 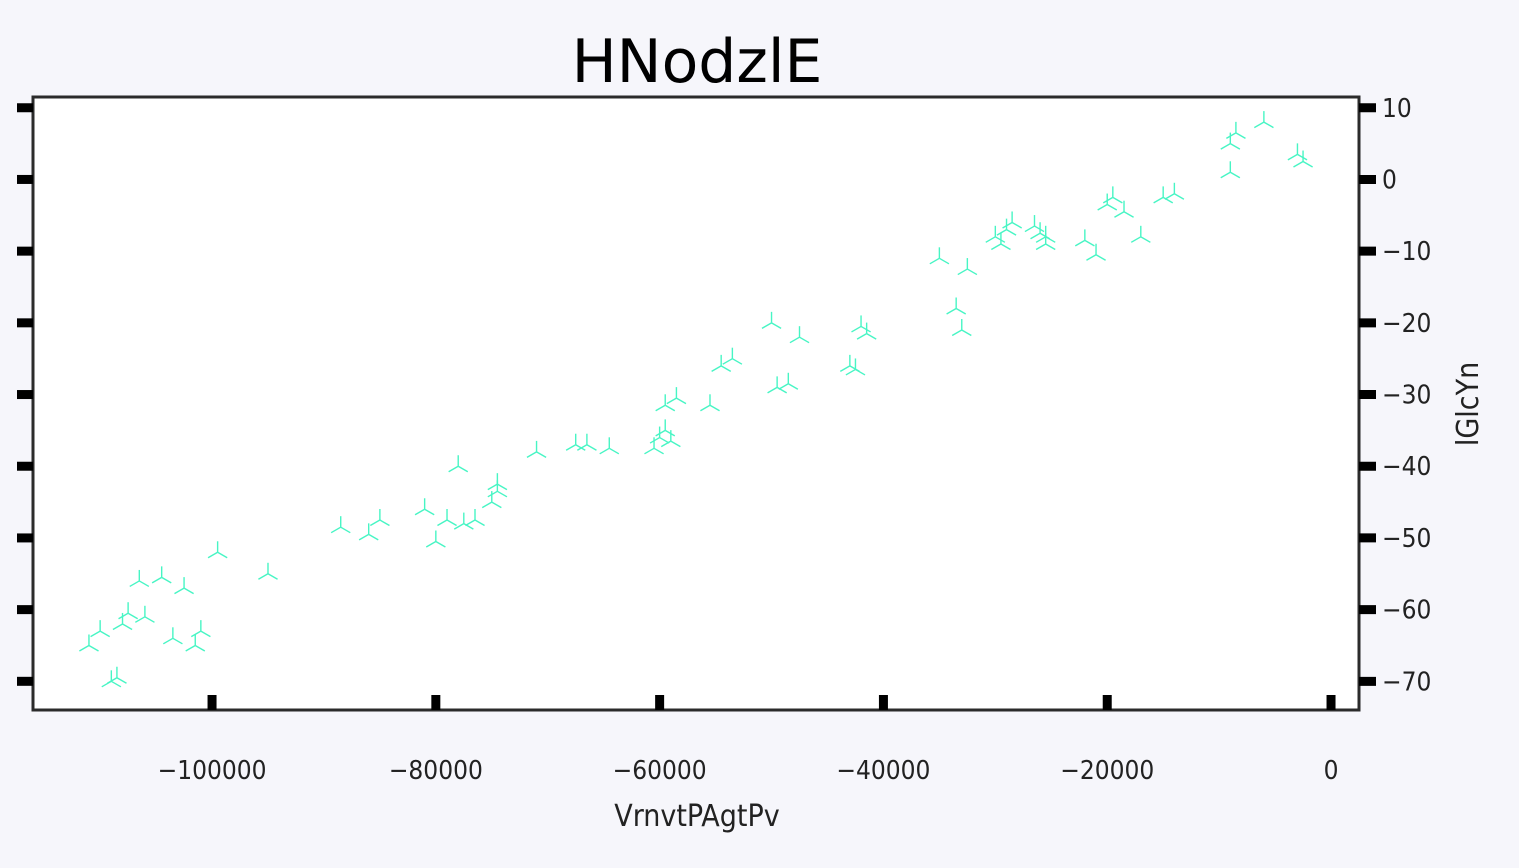 I want to click on x-axis-label: VrnvtPAgtPv, so click(x=696, y=816).